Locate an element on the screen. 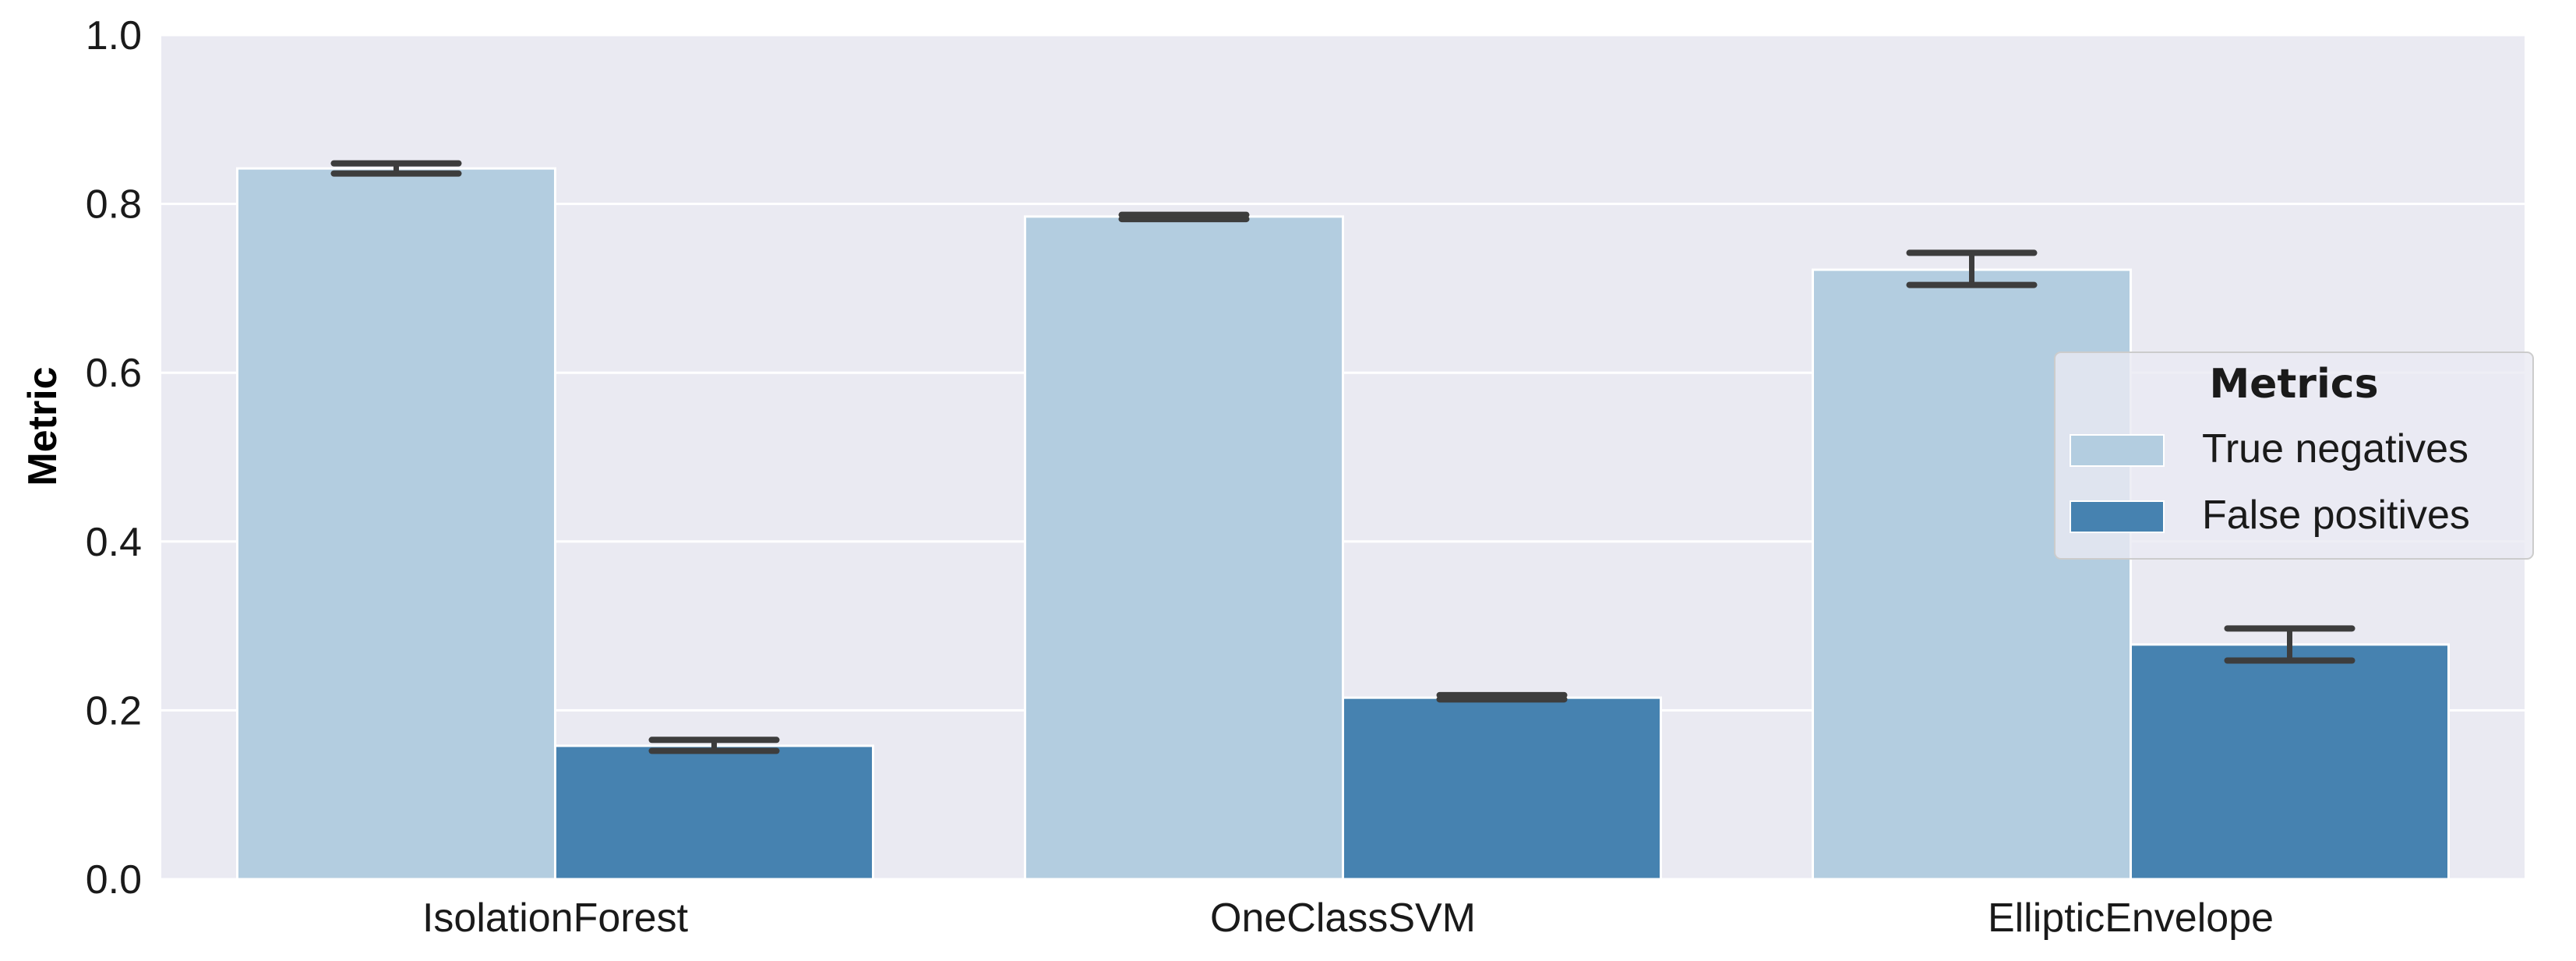 Image resolution: width=2576 pixels, height=961 pixels. legend-items: True negatives False positives is located at coordinates (2270, 482).